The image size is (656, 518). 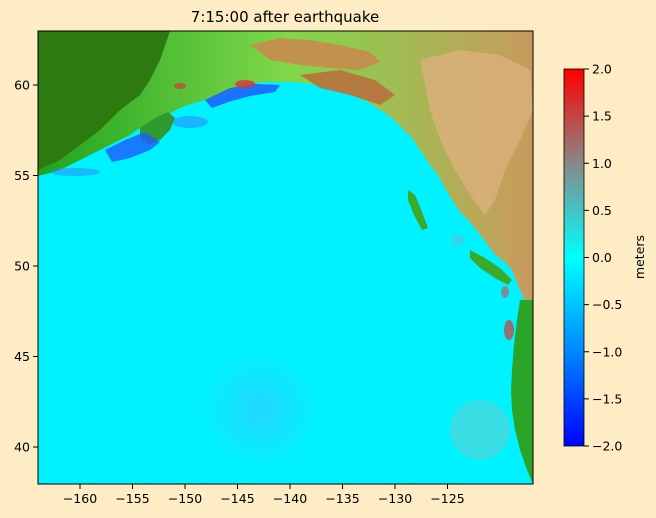 I want to click on x-tick-label: −145, so click(x=237, y=498).